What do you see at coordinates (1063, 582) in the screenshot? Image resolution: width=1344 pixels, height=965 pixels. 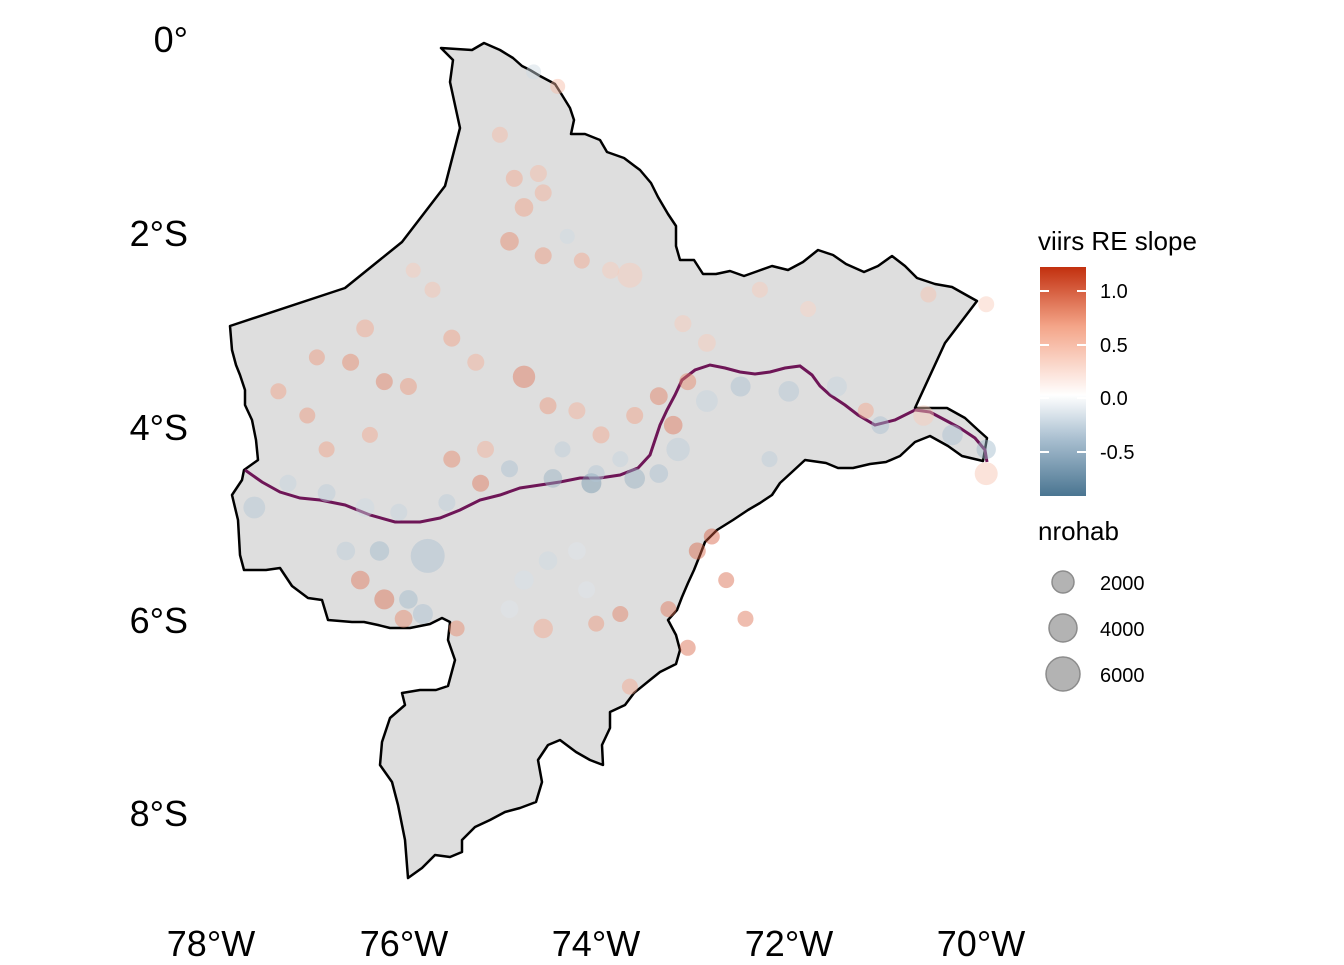 I see `size-key-2000` at bounding box center [1063, 582].